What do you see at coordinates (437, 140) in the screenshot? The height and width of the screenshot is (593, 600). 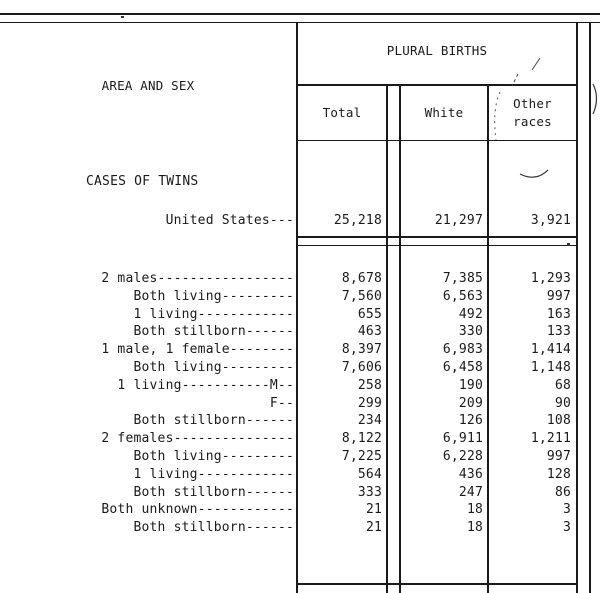 I see `header-bottom-rule` at bounding box center [437, 140].